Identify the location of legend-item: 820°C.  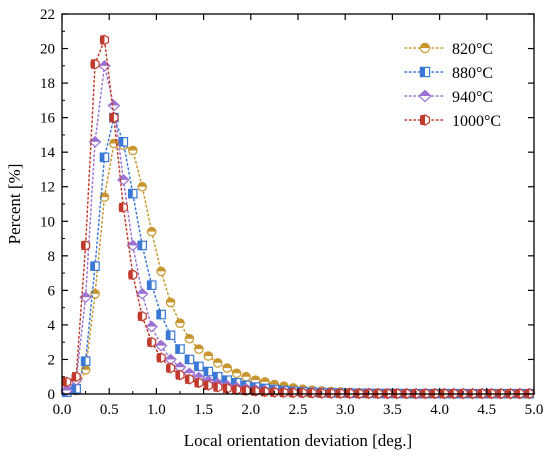
(448, 49).